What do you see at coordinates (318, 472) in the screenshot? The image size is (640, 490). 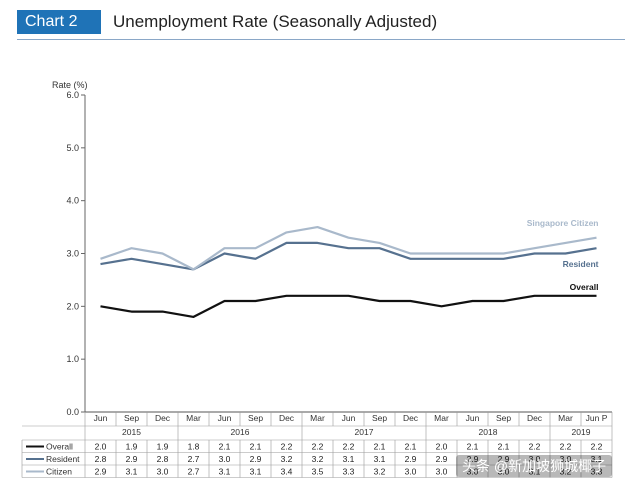 I see `table-value: 3.5` at bounding box center [318, 472].